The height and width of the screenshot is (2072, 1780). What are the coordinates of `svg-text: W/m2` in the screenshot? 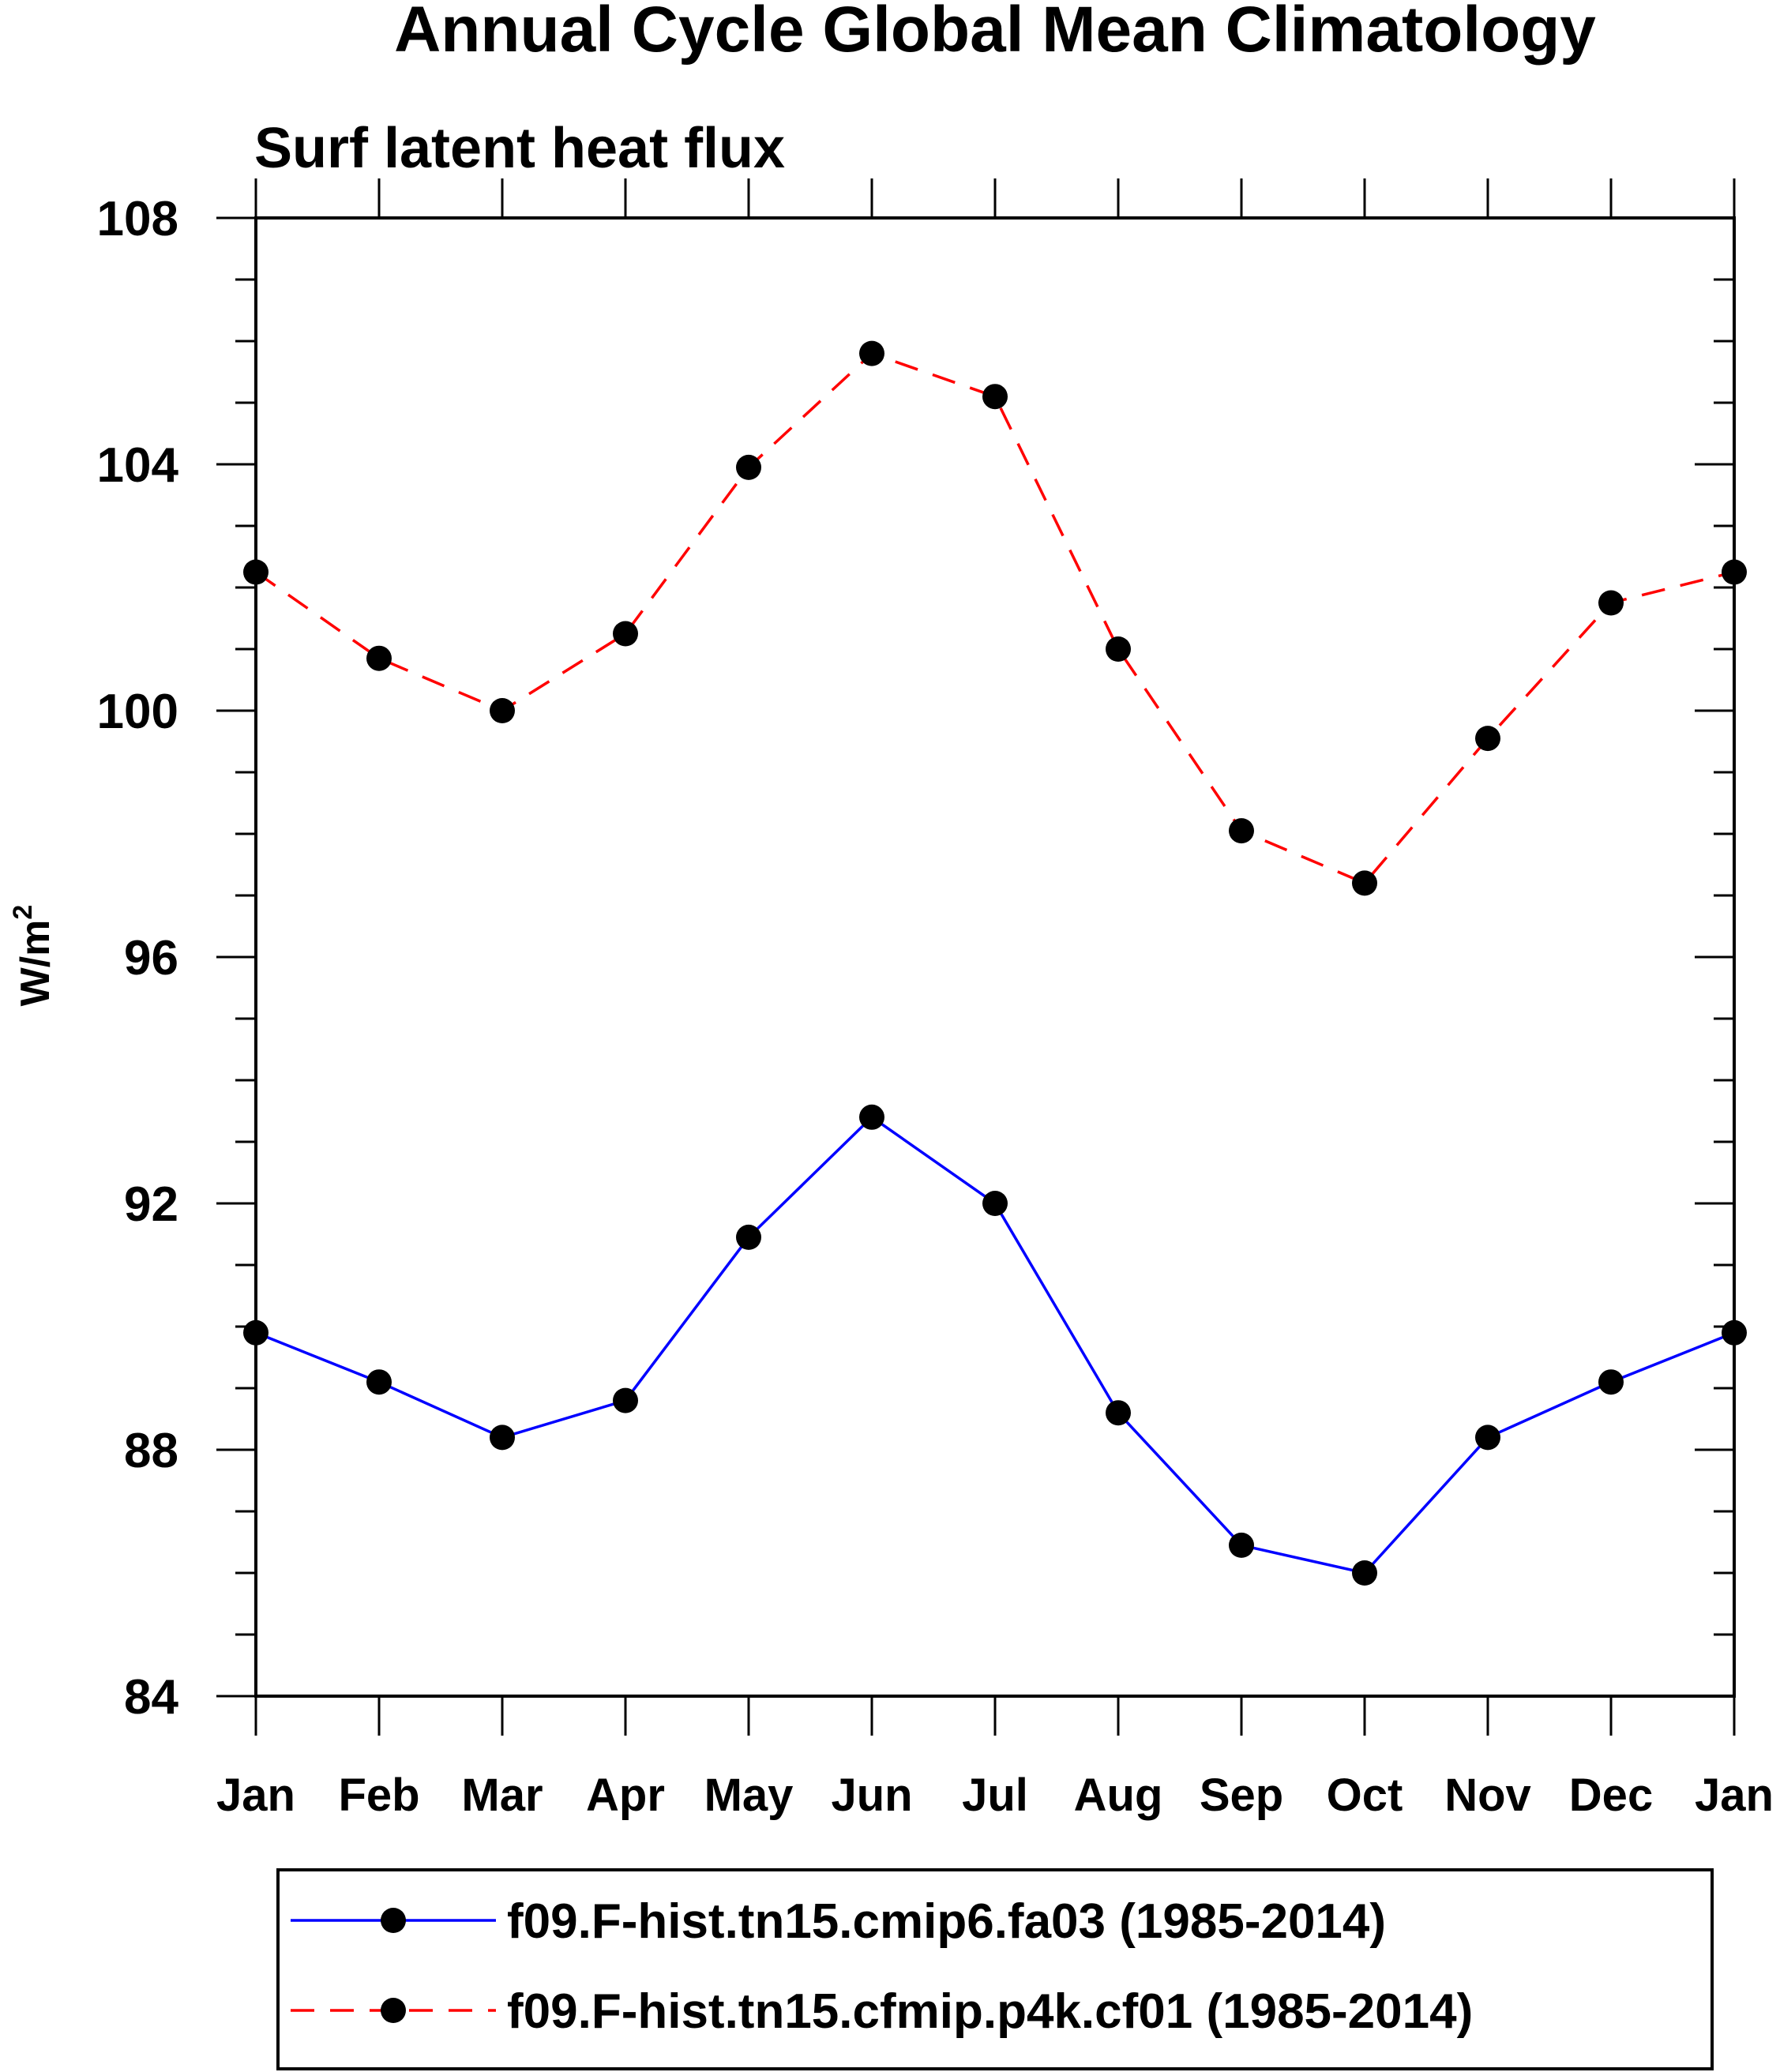 It's located at (33, 956).